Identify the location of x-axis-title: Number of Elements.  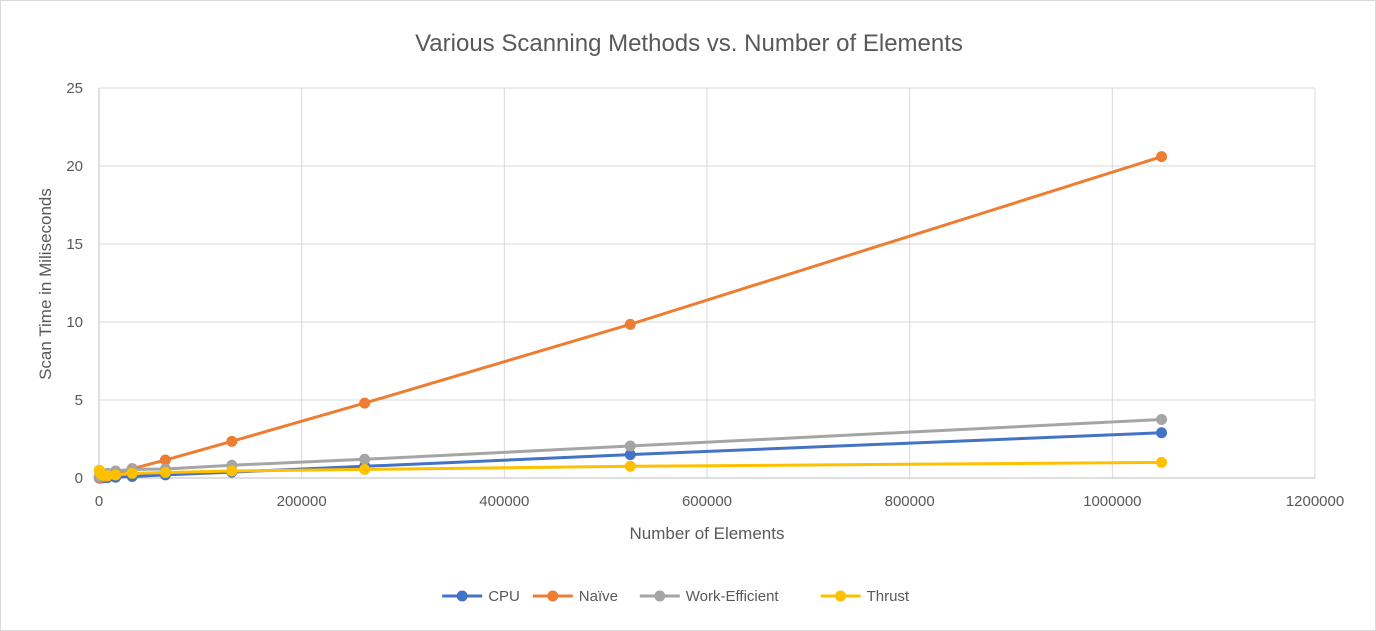
(707, 533).